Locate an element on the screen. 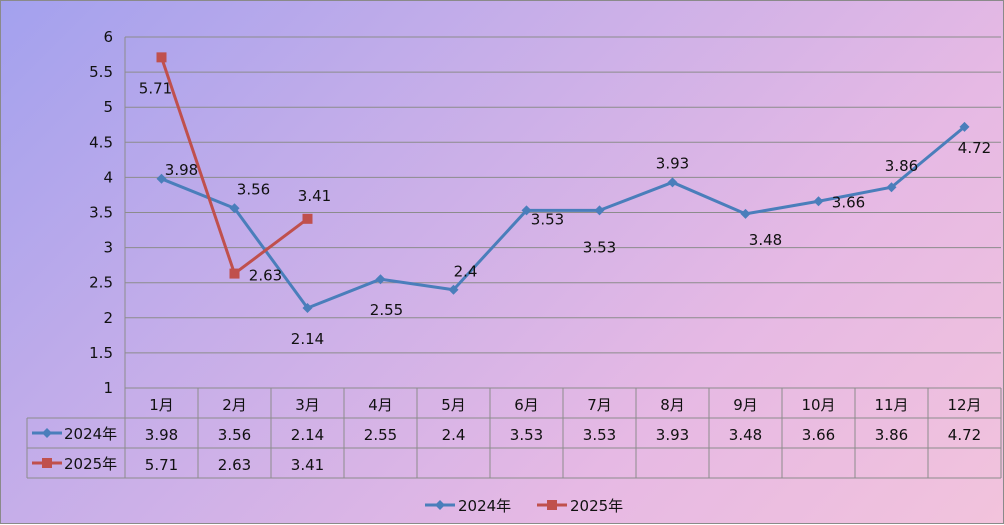 This screenshot has width=1004, height=525. table-cell: 3.48 is located at coordinates (745, 435).